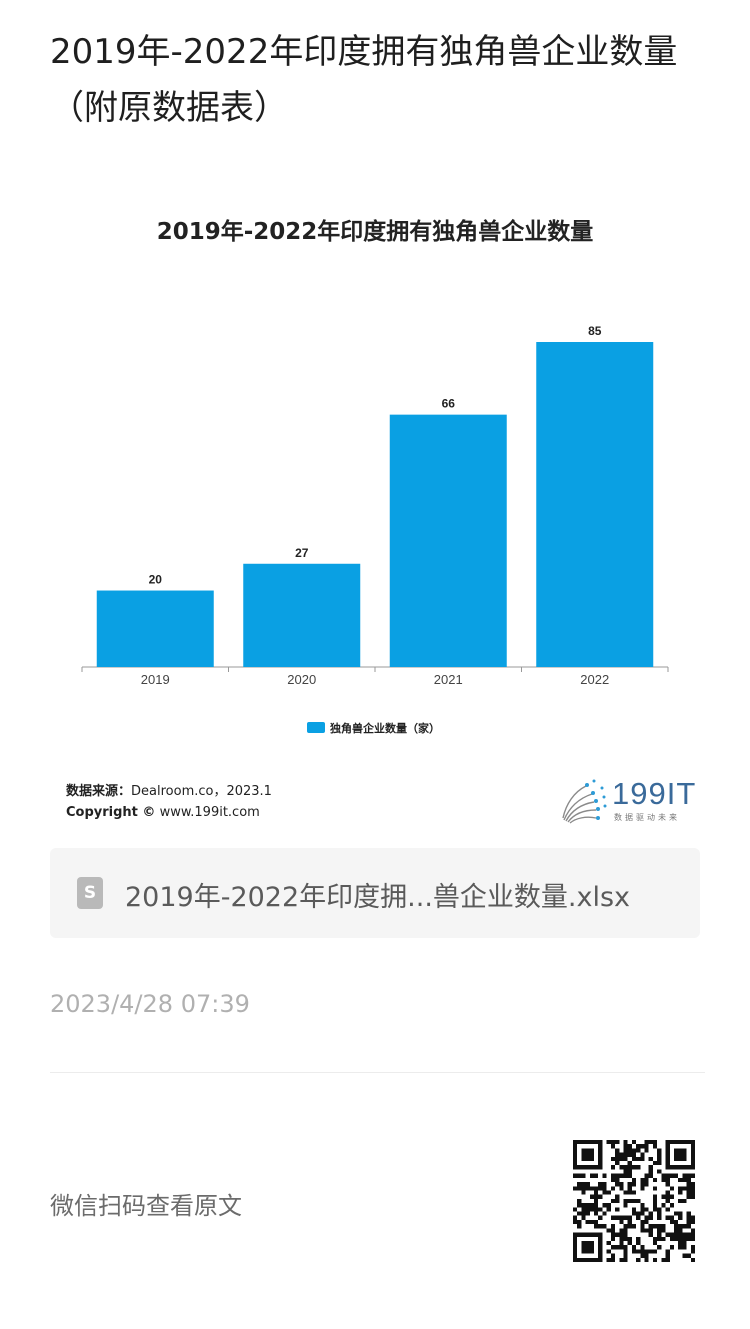 This screenshot has width=750, height=1329. What do you see at coordinates (201, 791) in the screenshot?
I see `source-text: Dealroom.co，2023.1` at bounding box center [201, 791].